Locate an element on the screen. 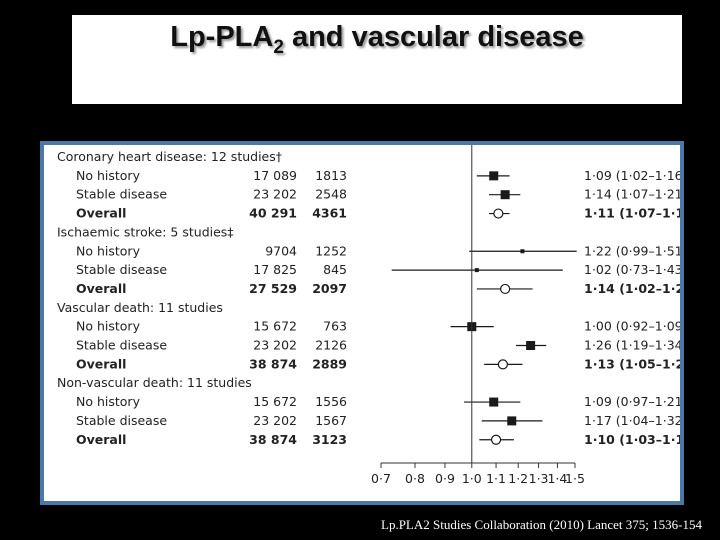 Image resolution: width=720 pixels, height=540 pixels. row-events: 763 is located at coordinates (335, 326).